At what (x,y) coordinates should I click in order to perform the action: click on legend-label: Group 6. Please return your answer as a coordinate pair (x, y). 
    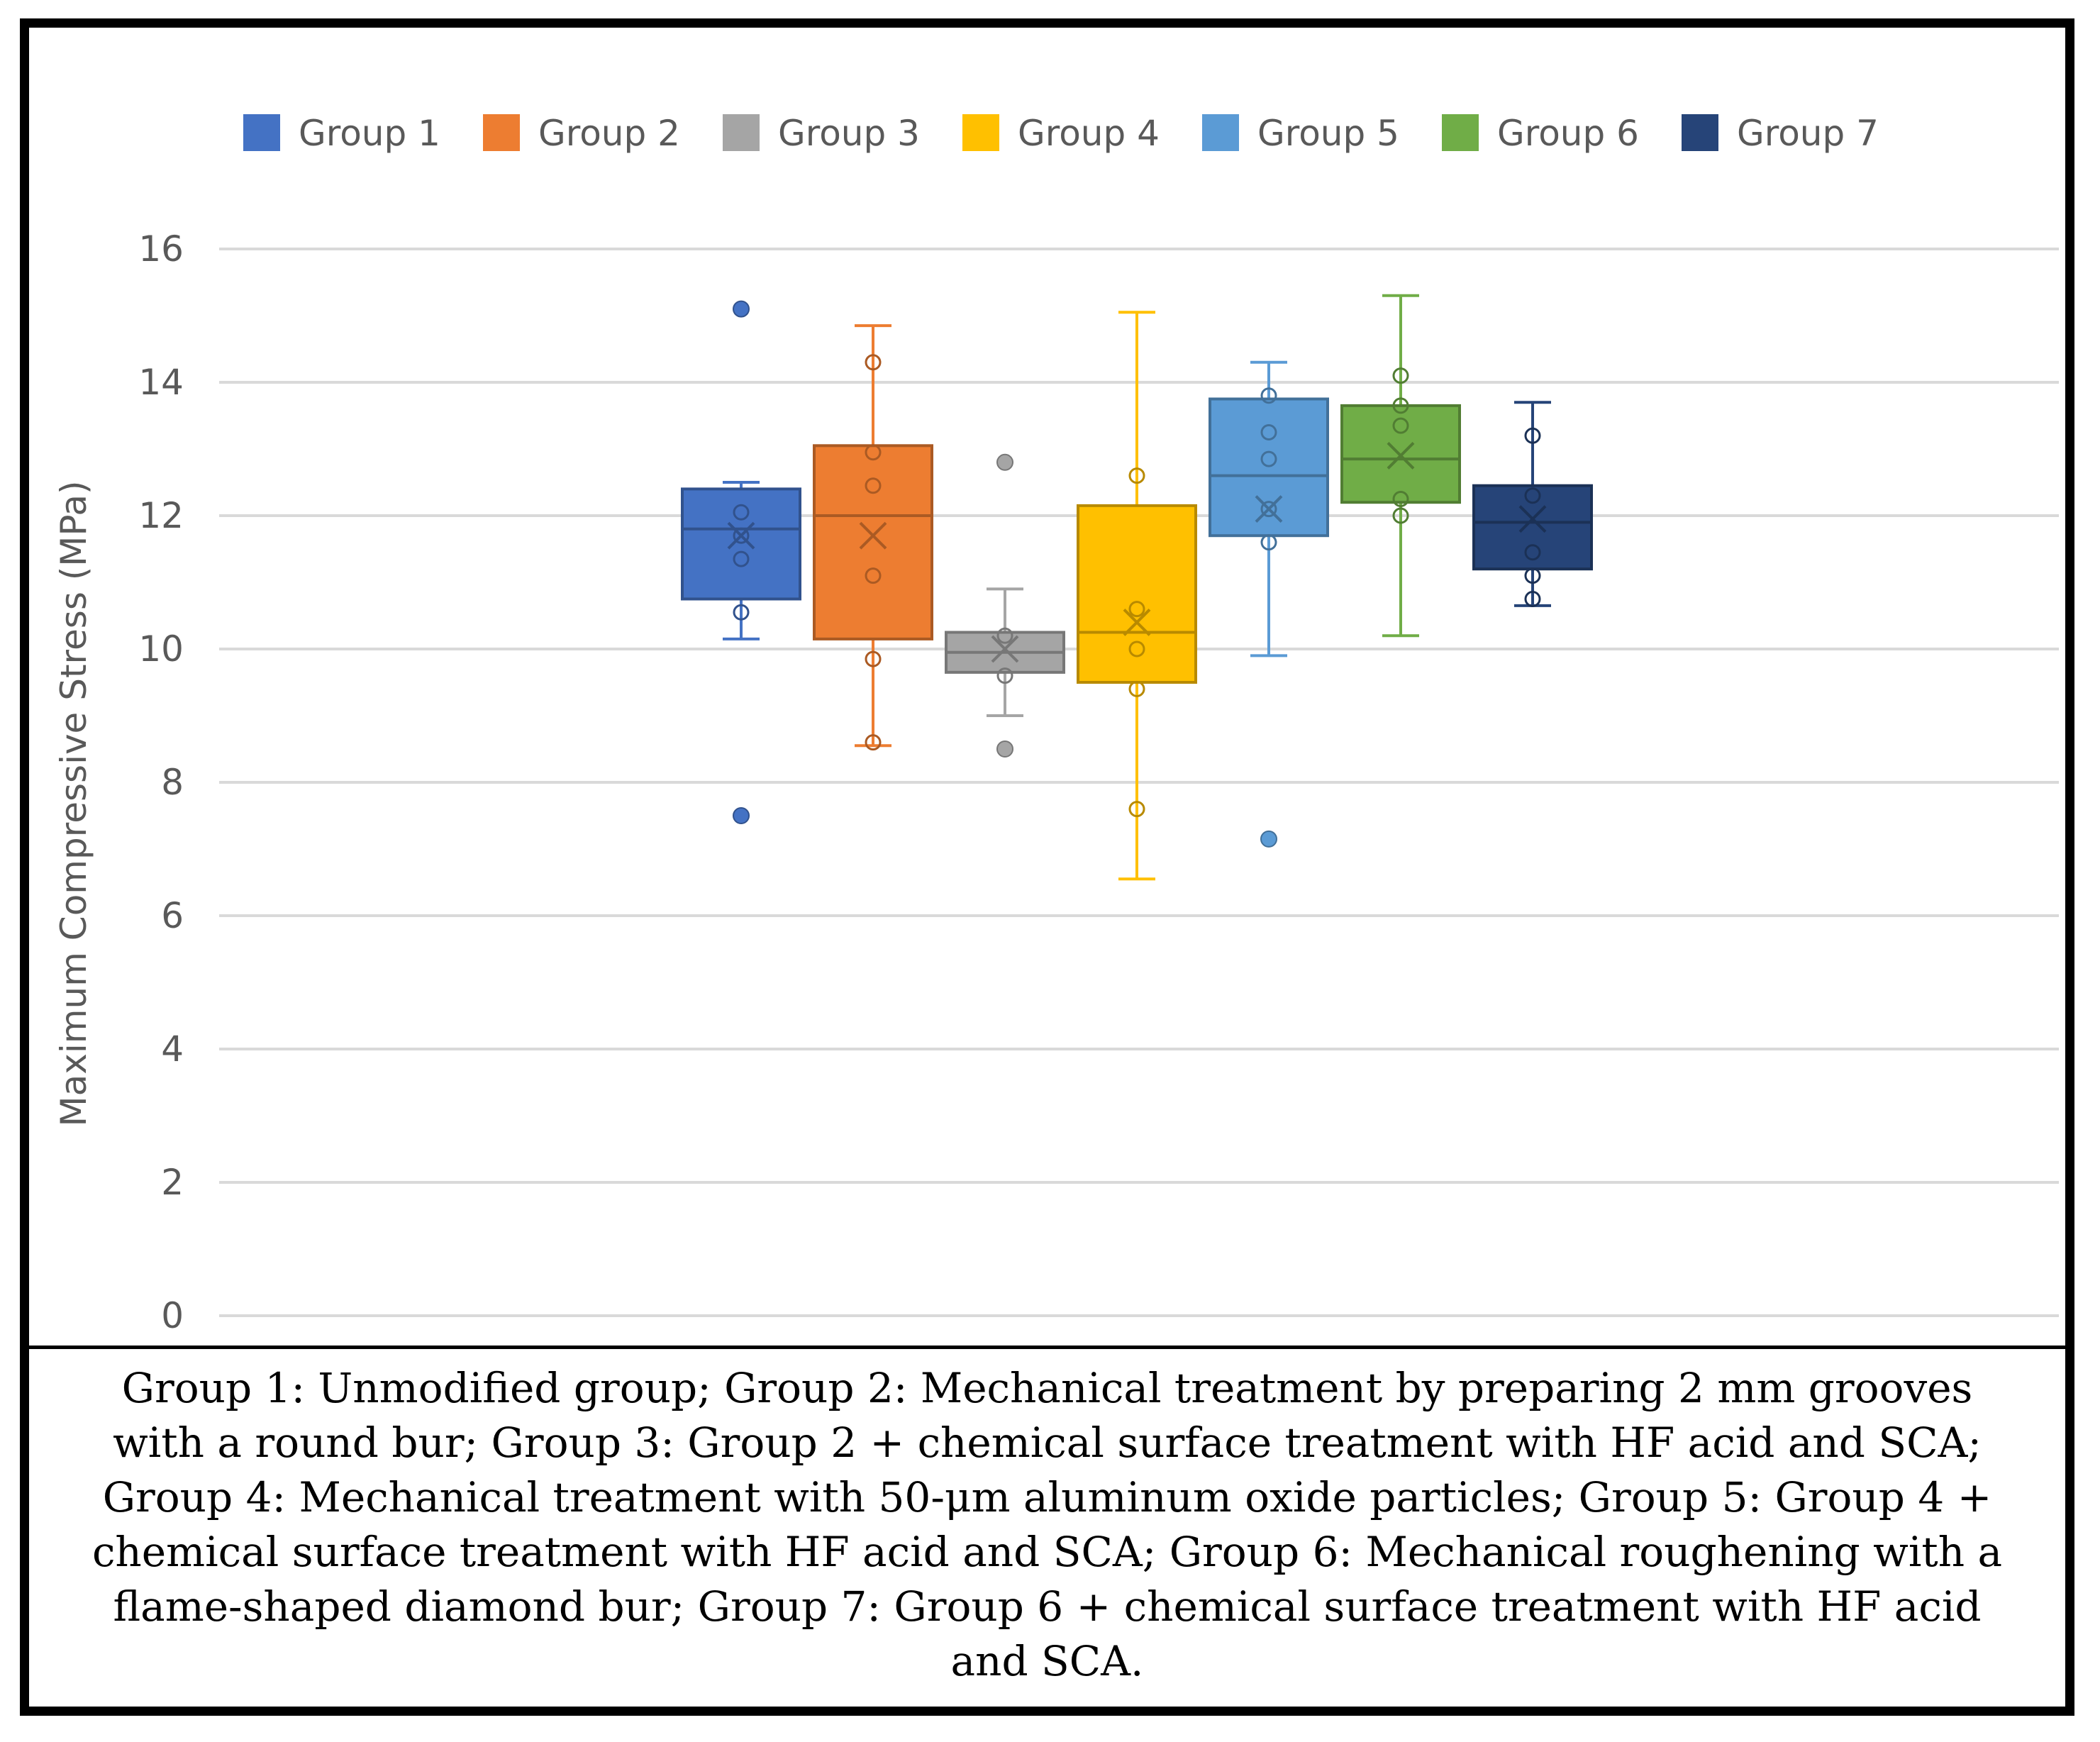
    Looking at the image, I should click on (1568, 133).